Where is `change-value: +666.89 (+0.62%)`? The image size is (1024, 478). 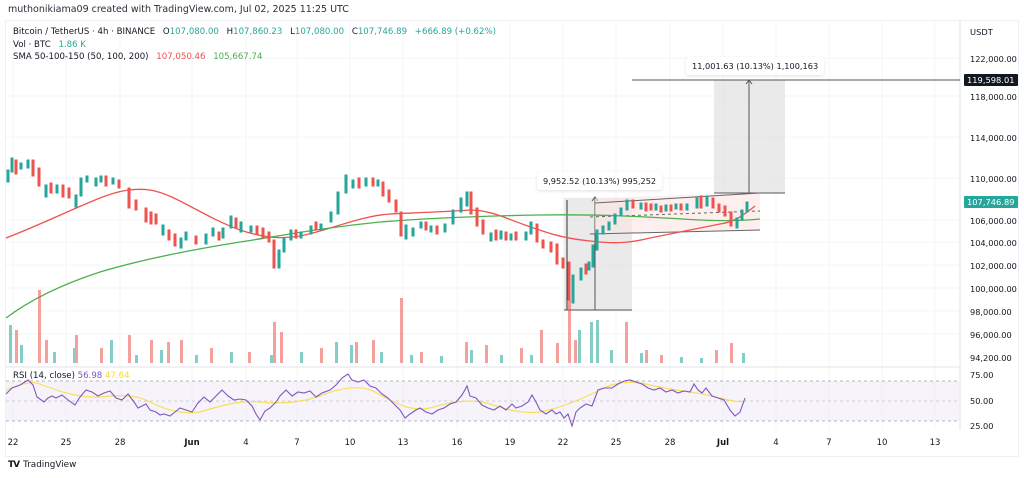
change-value: +666.89 (+0.62%) is located at coordinates (455, 32).